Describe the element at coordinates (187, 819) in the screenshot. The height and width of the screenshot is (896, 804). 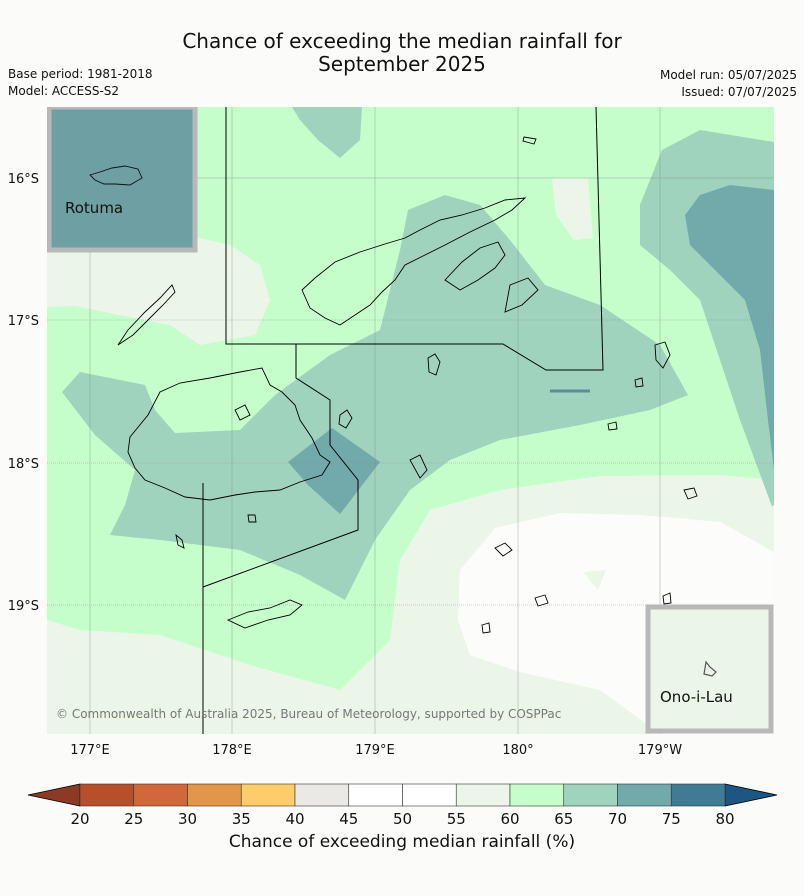
I see `colorbar-tick-label: 30` at that location.